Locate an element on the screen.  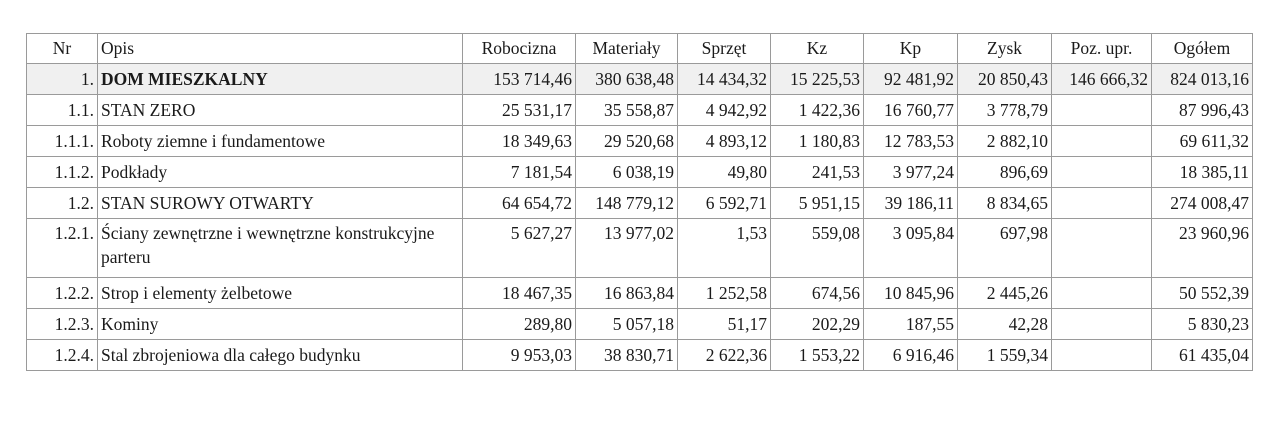
cell-materialy: 5 057,18 is located at coordinates (626, 324).